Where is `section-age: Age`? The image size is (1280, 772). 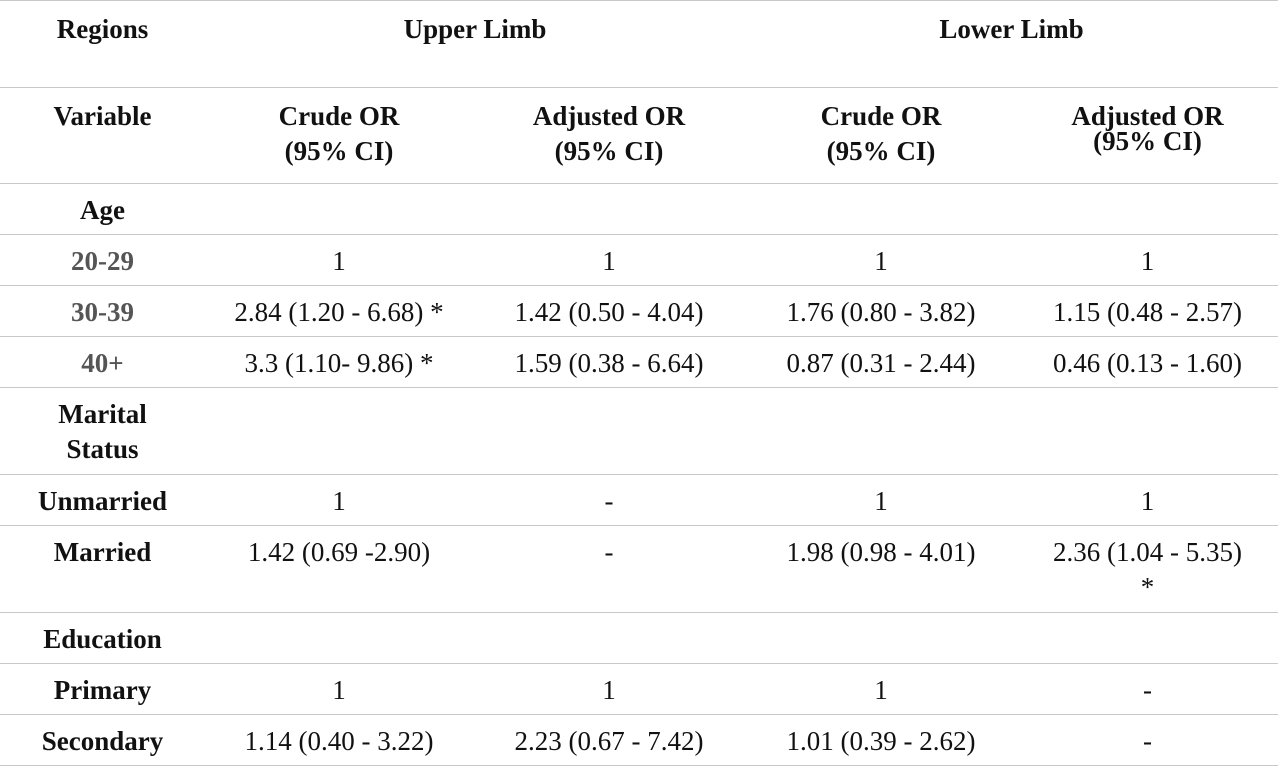 section-age: Age is located at coordinates (102, 210).